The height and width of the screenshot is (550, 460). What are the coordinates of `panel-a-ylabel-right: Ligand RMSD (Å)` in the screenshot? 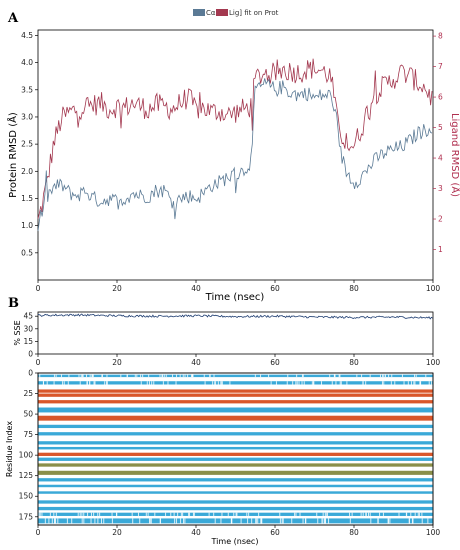 It's located at (454, 155).